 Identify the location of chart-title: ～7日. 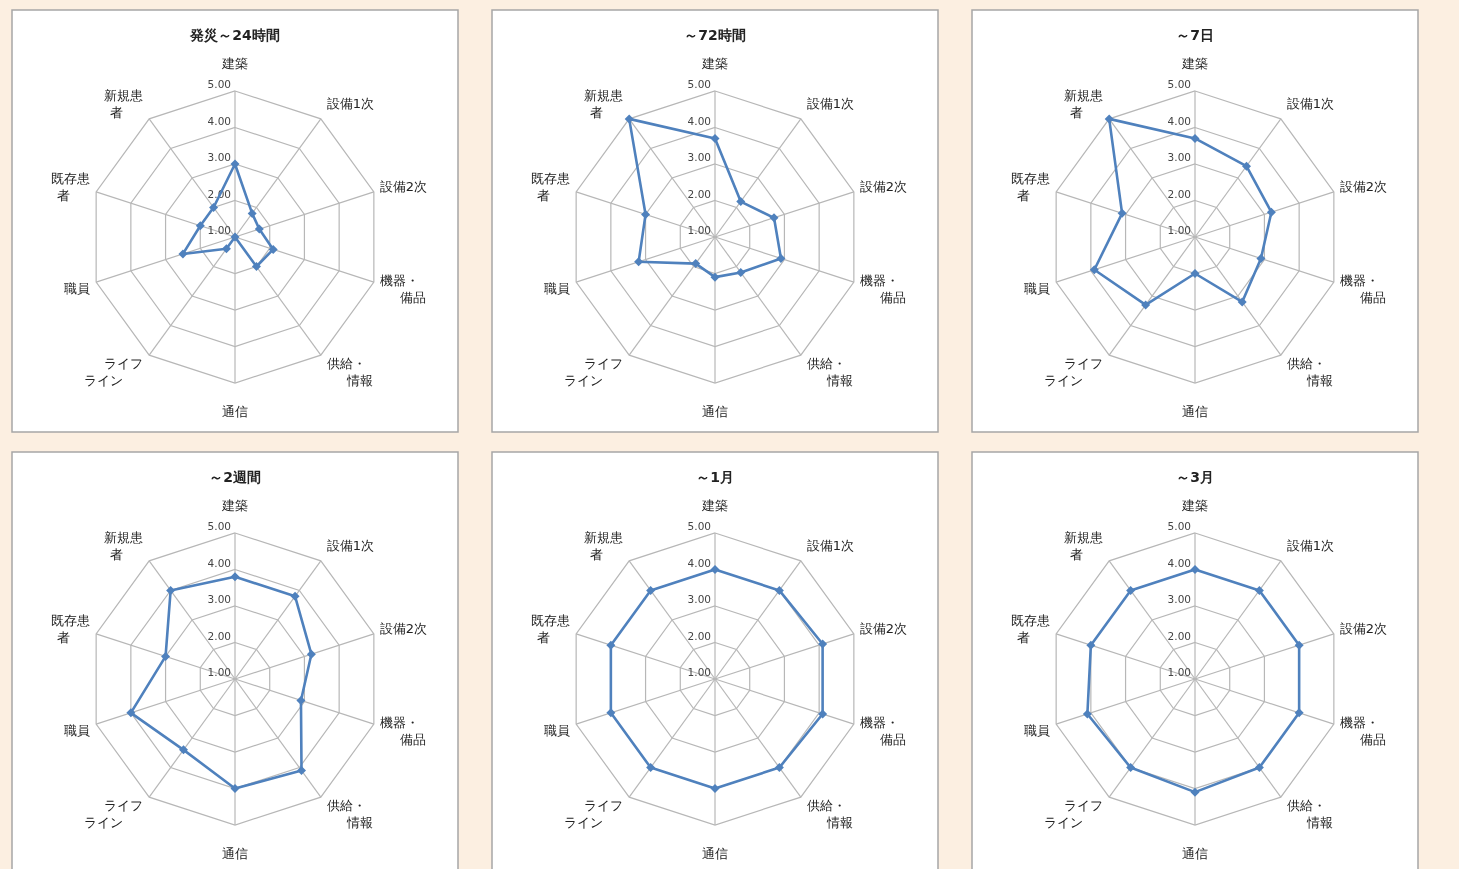
(1195, 35).